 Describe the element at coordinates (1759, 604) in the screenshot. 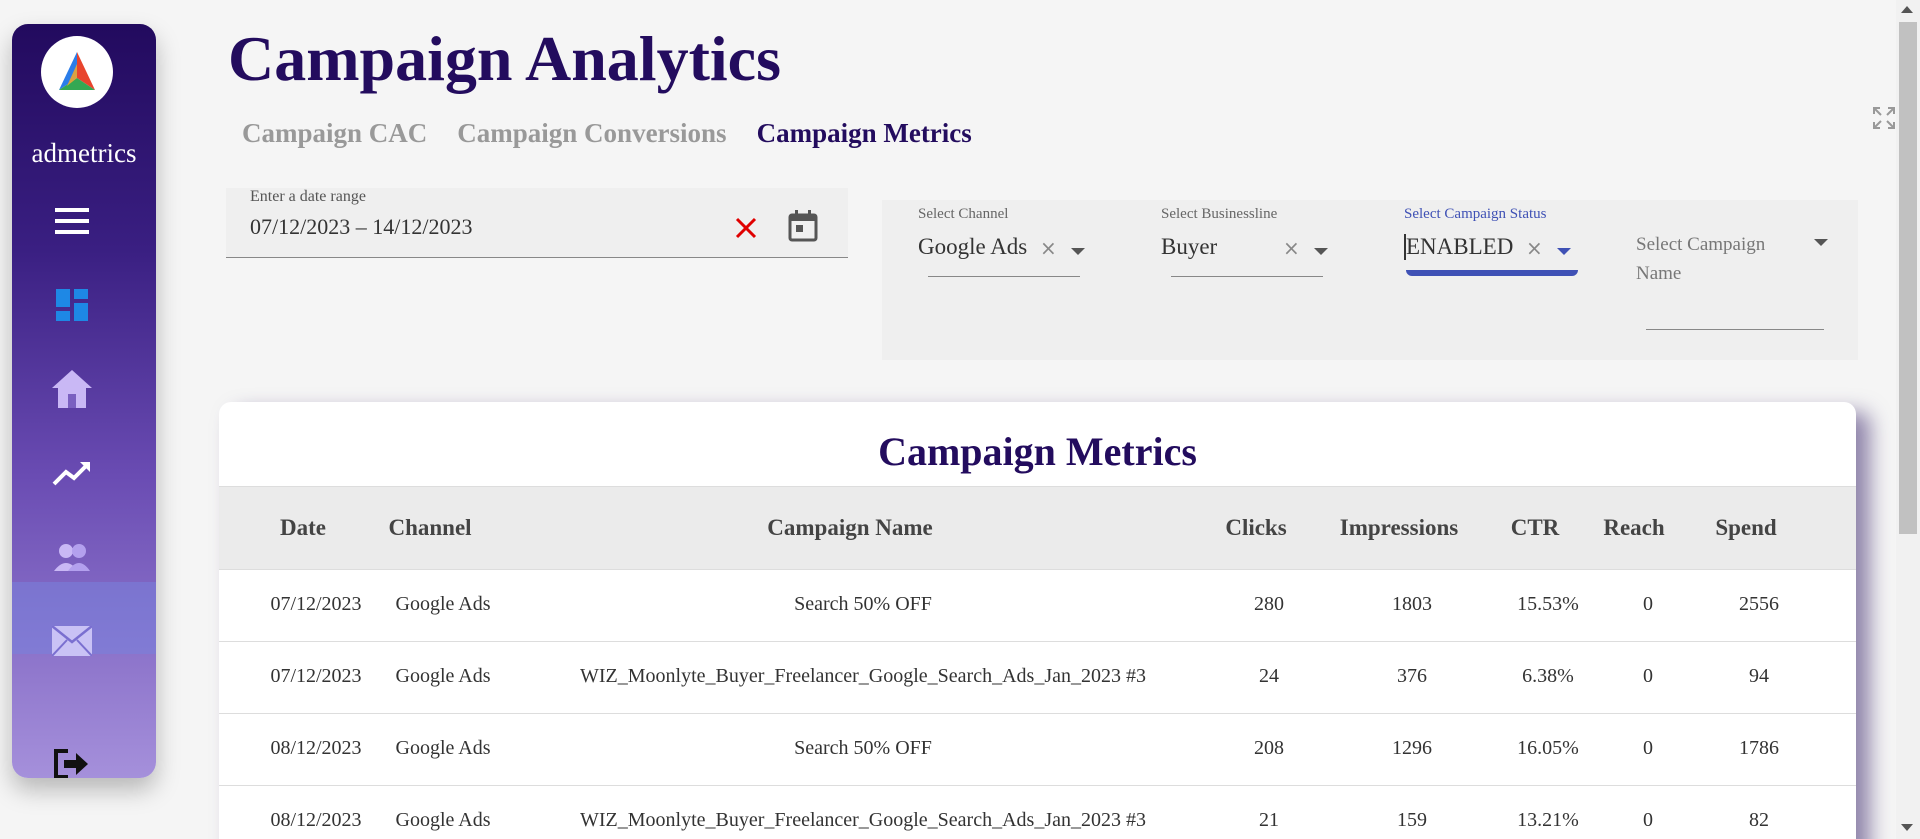

I see `cell-spend: 2556` at that location.